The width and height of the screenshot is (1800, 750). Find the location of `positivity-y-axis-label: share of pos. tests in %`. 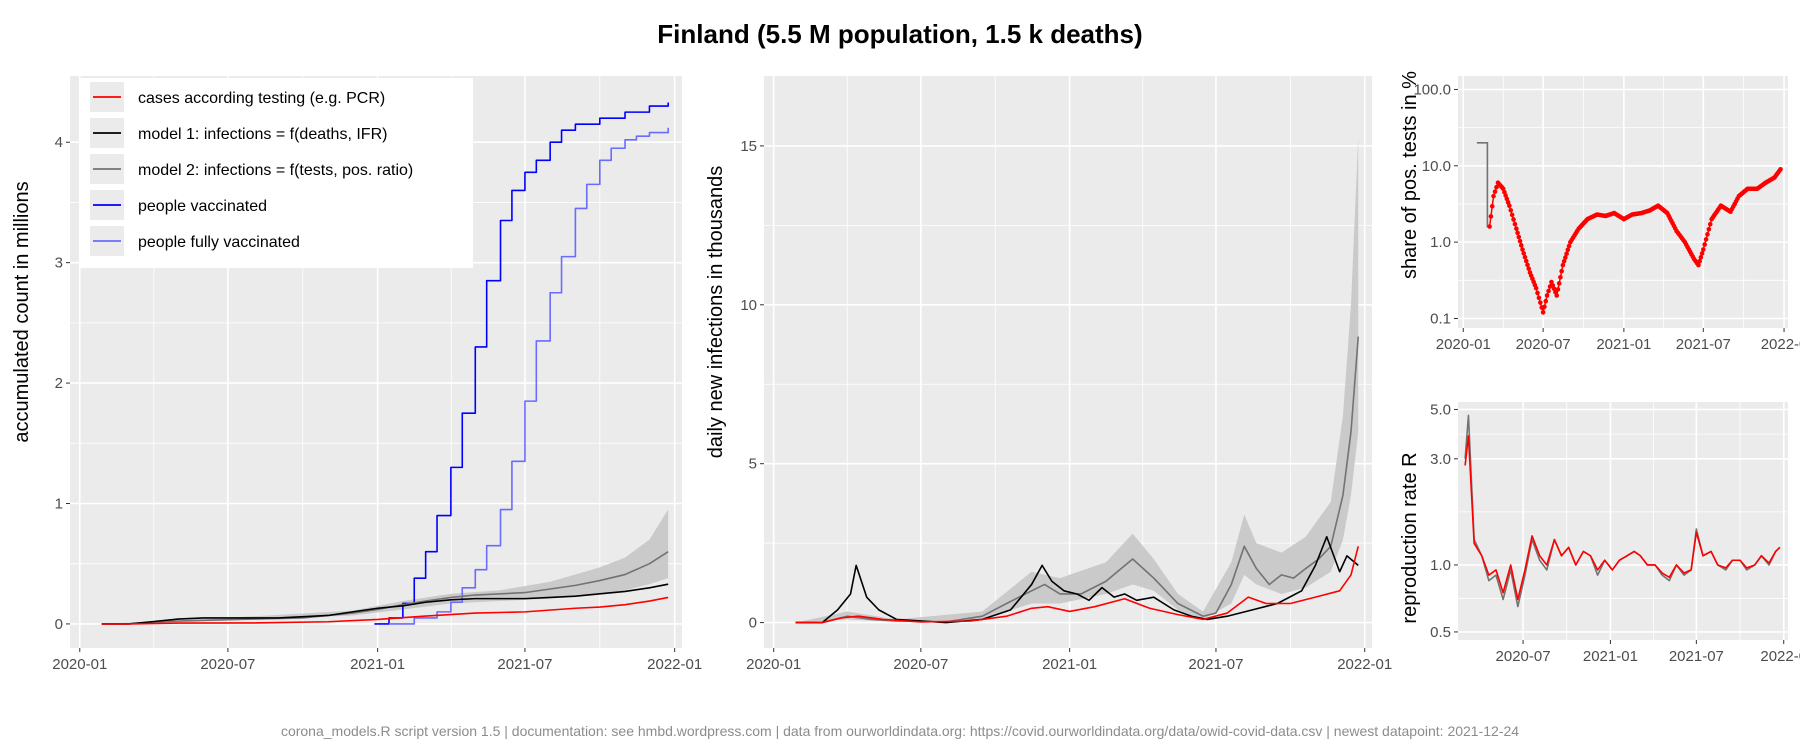

positivity-y-axis-label: share of pos. tests in % is located at coordinates (1410, 175).